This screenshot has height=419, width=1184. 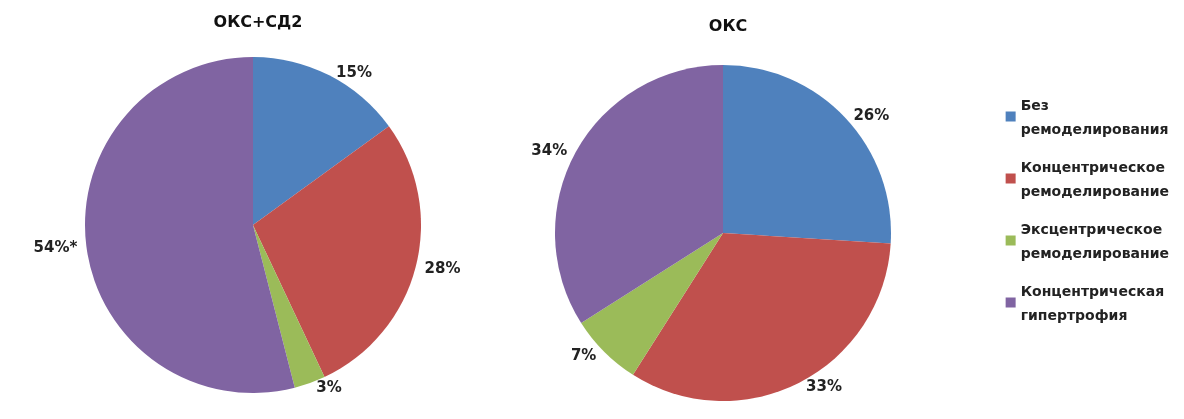 I want to click on data-label: 34%, so click(x=549, y=150).